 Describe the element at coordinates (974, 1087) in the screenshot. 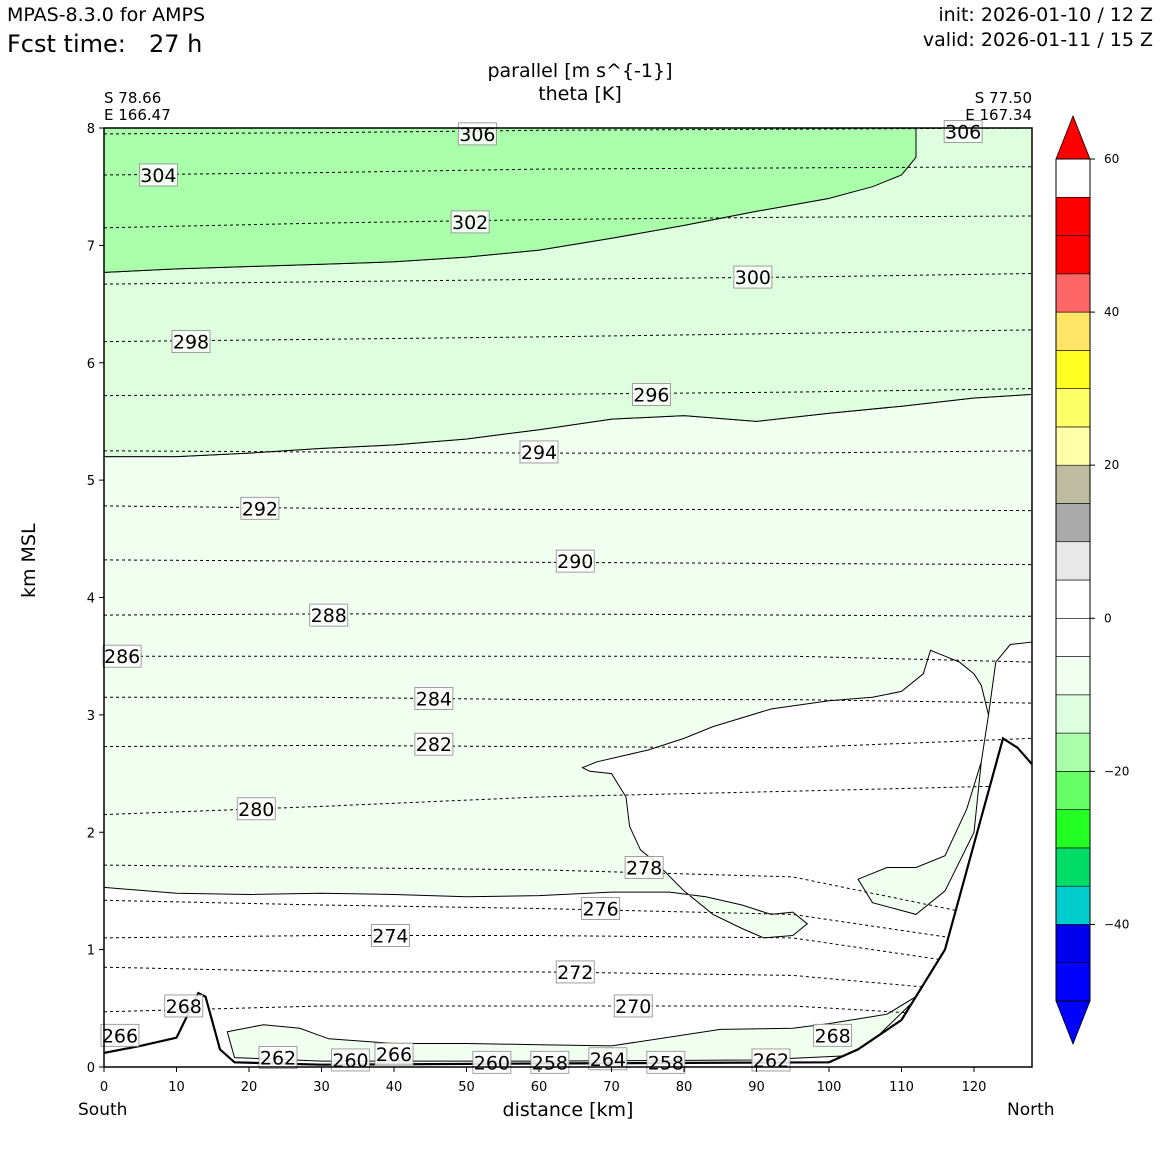

I see `x-tick-label: 120` at that location.